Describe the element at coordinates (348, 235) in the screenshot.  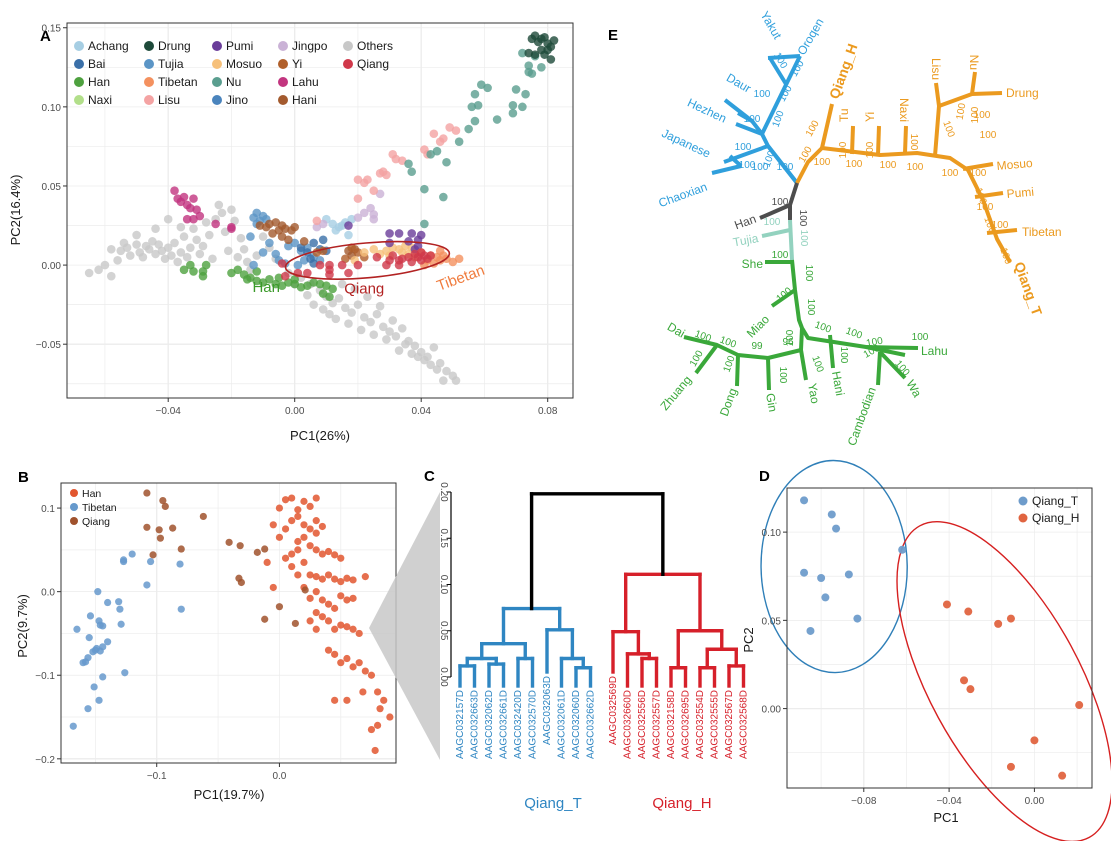
I see `point-achang` at that location.